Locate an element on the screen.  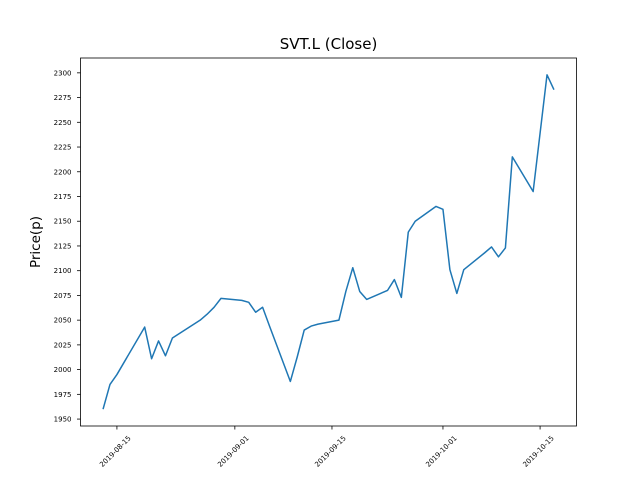
y-tick-label: 1975 is located at coordinates (63, 395).